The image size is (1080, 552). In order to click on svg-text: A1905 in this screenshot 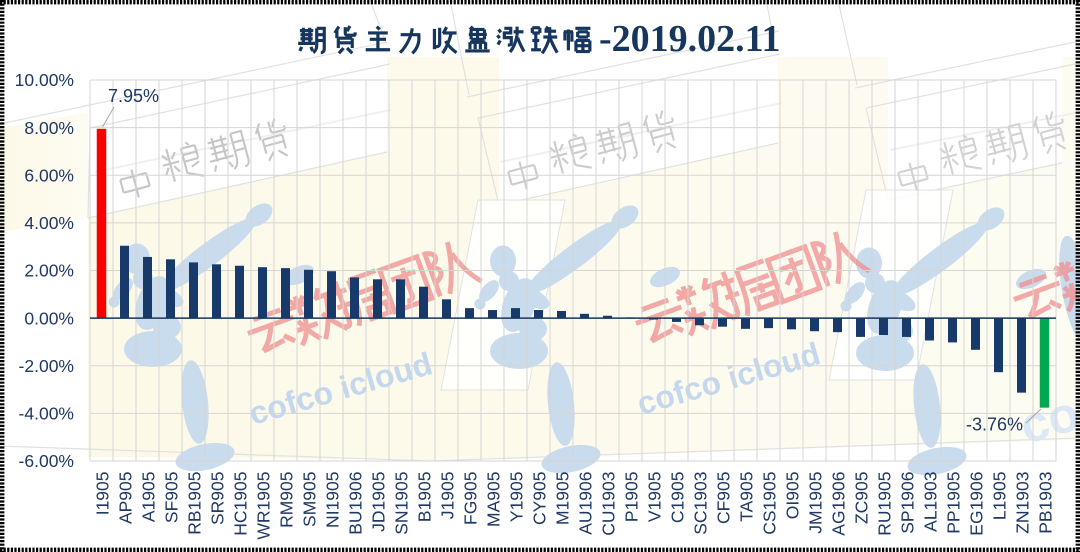, I will do `click(149, 497)`.